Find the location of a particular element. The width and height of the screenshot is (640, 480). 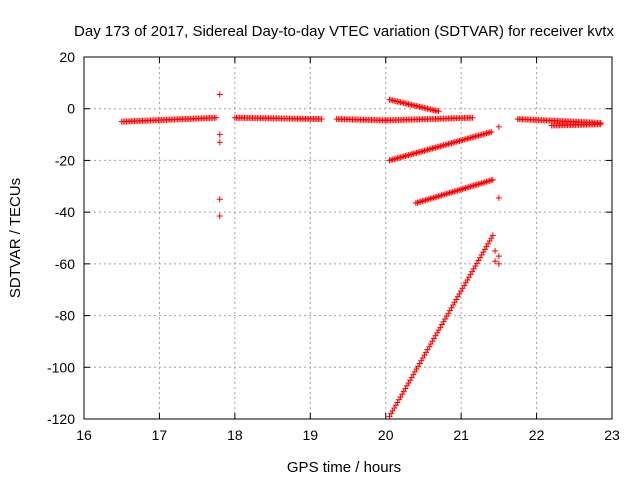

x-tick-label: 23 is located at coordinates (612, 435).